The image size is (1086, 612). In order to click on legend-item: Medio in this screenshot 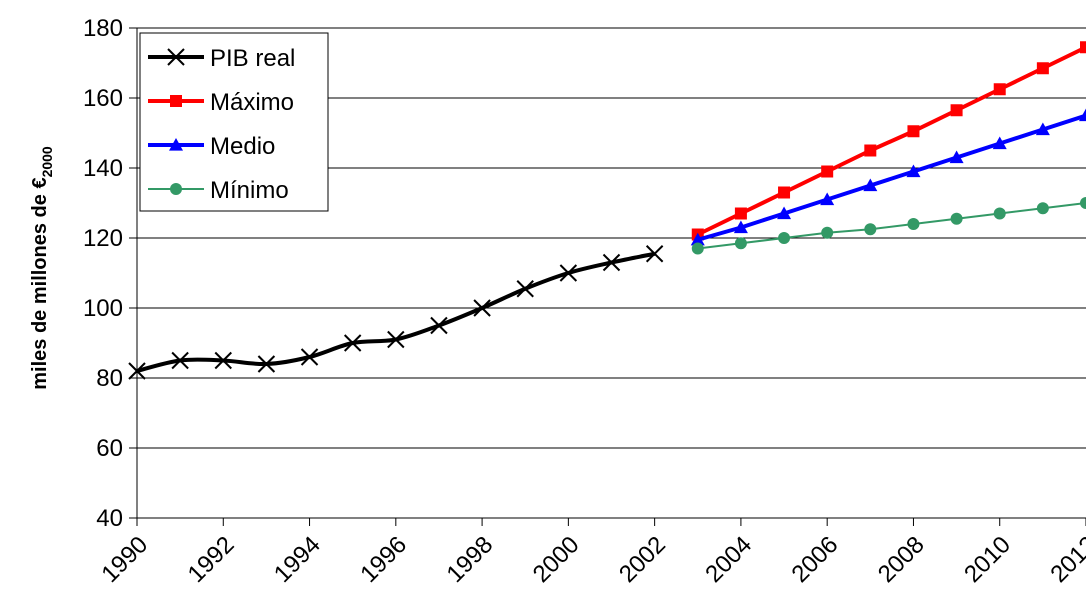, I will do `click(211, 146)`.